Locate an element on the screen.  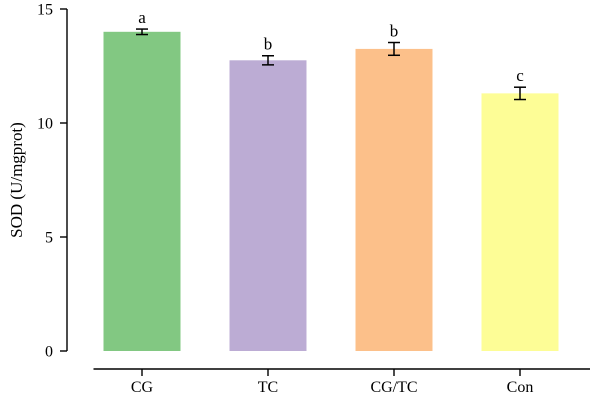
x-tick-label: Con is located at coordinates (520, 387).